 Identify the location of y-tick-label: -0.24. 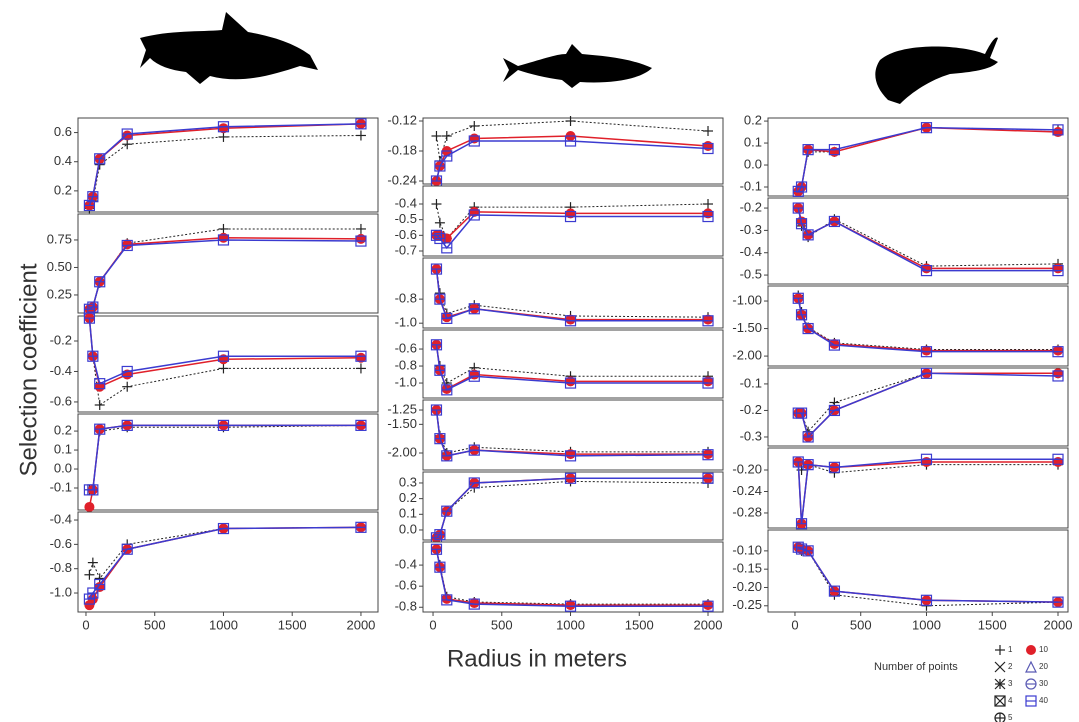
(747, 490).